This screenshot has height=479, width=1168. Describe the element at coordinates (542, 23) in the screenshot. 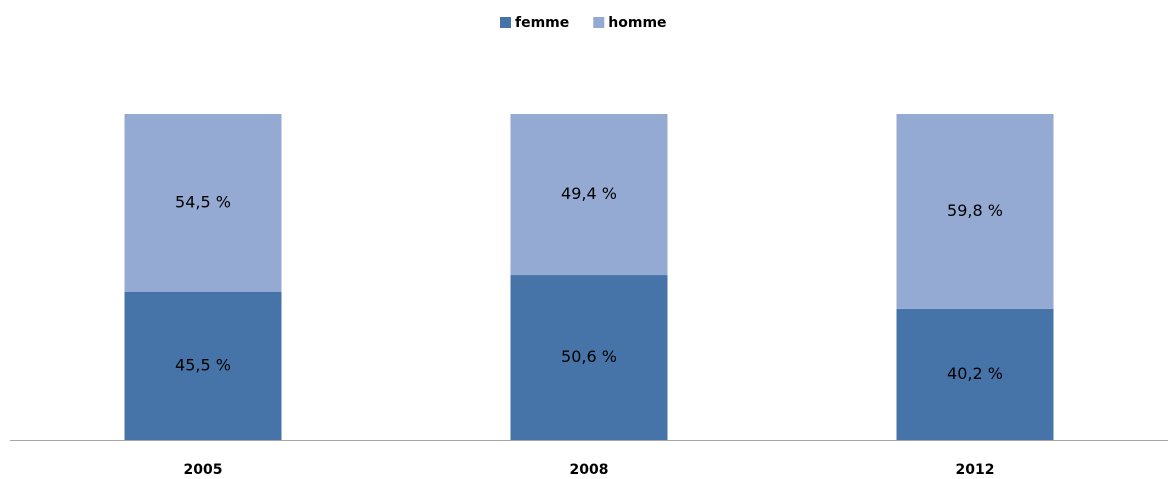

I see `legend-label: femme` at that location.